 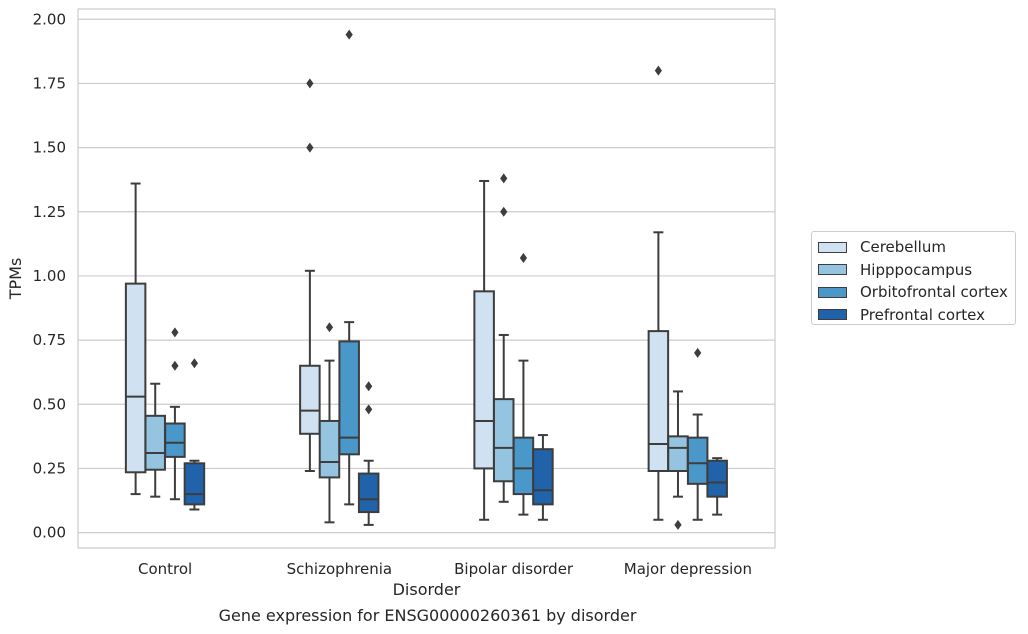 What do you see at coordinates (49, 340) in the screenshot?
I see `y-tick-label: 0.75` at bounding box center [49, 340].